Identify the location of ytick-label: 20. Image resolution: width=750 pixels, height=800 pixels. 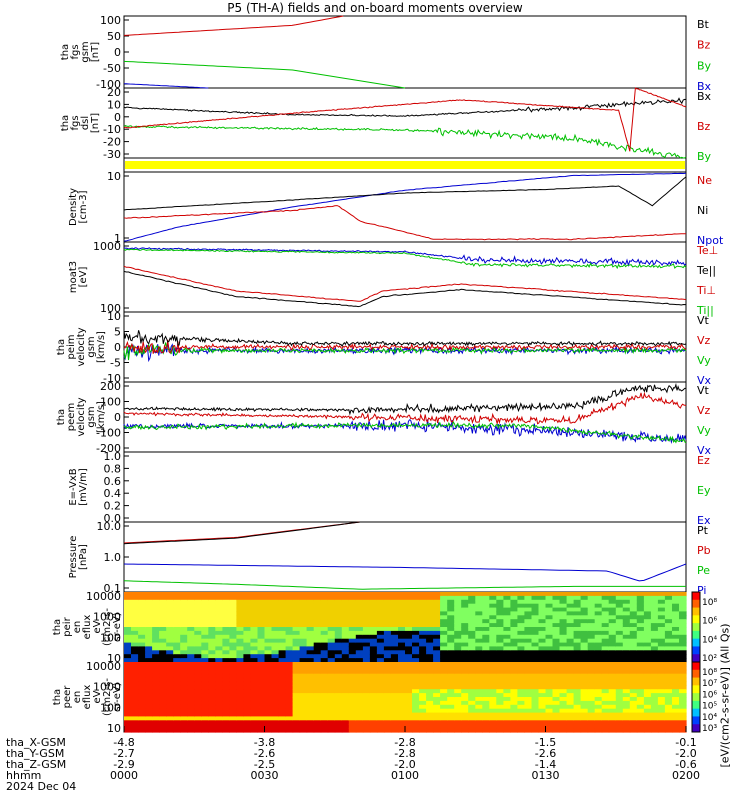
(114, 92).